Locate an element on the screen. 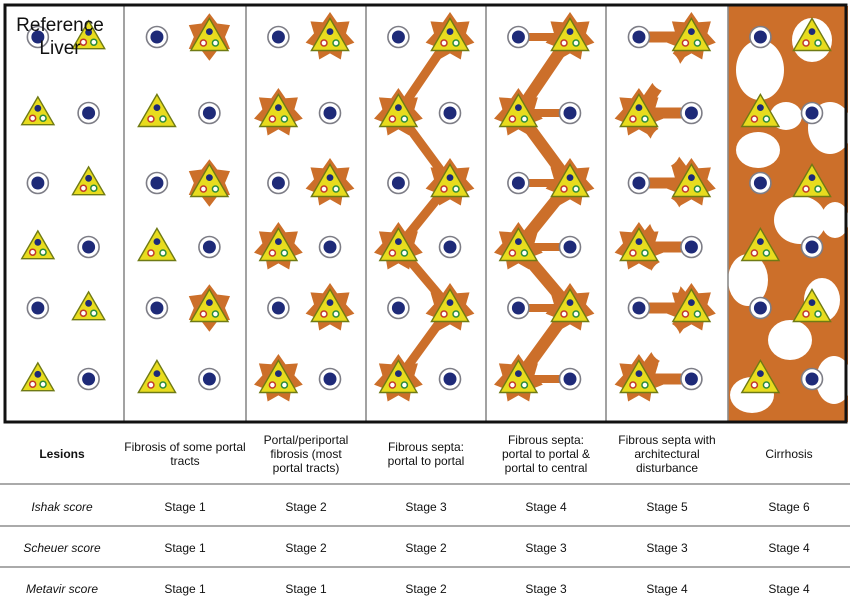  header-stage-cirrhosis: Cirrhosis is located at coordinates (789, 454).